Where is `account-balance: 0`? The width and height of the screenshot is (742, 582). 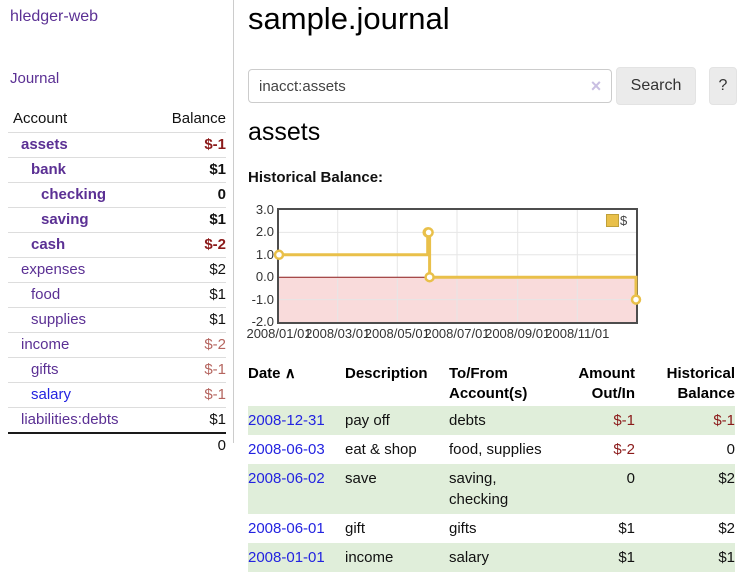
account-balance: 0 is located at coordinates (221, 194).